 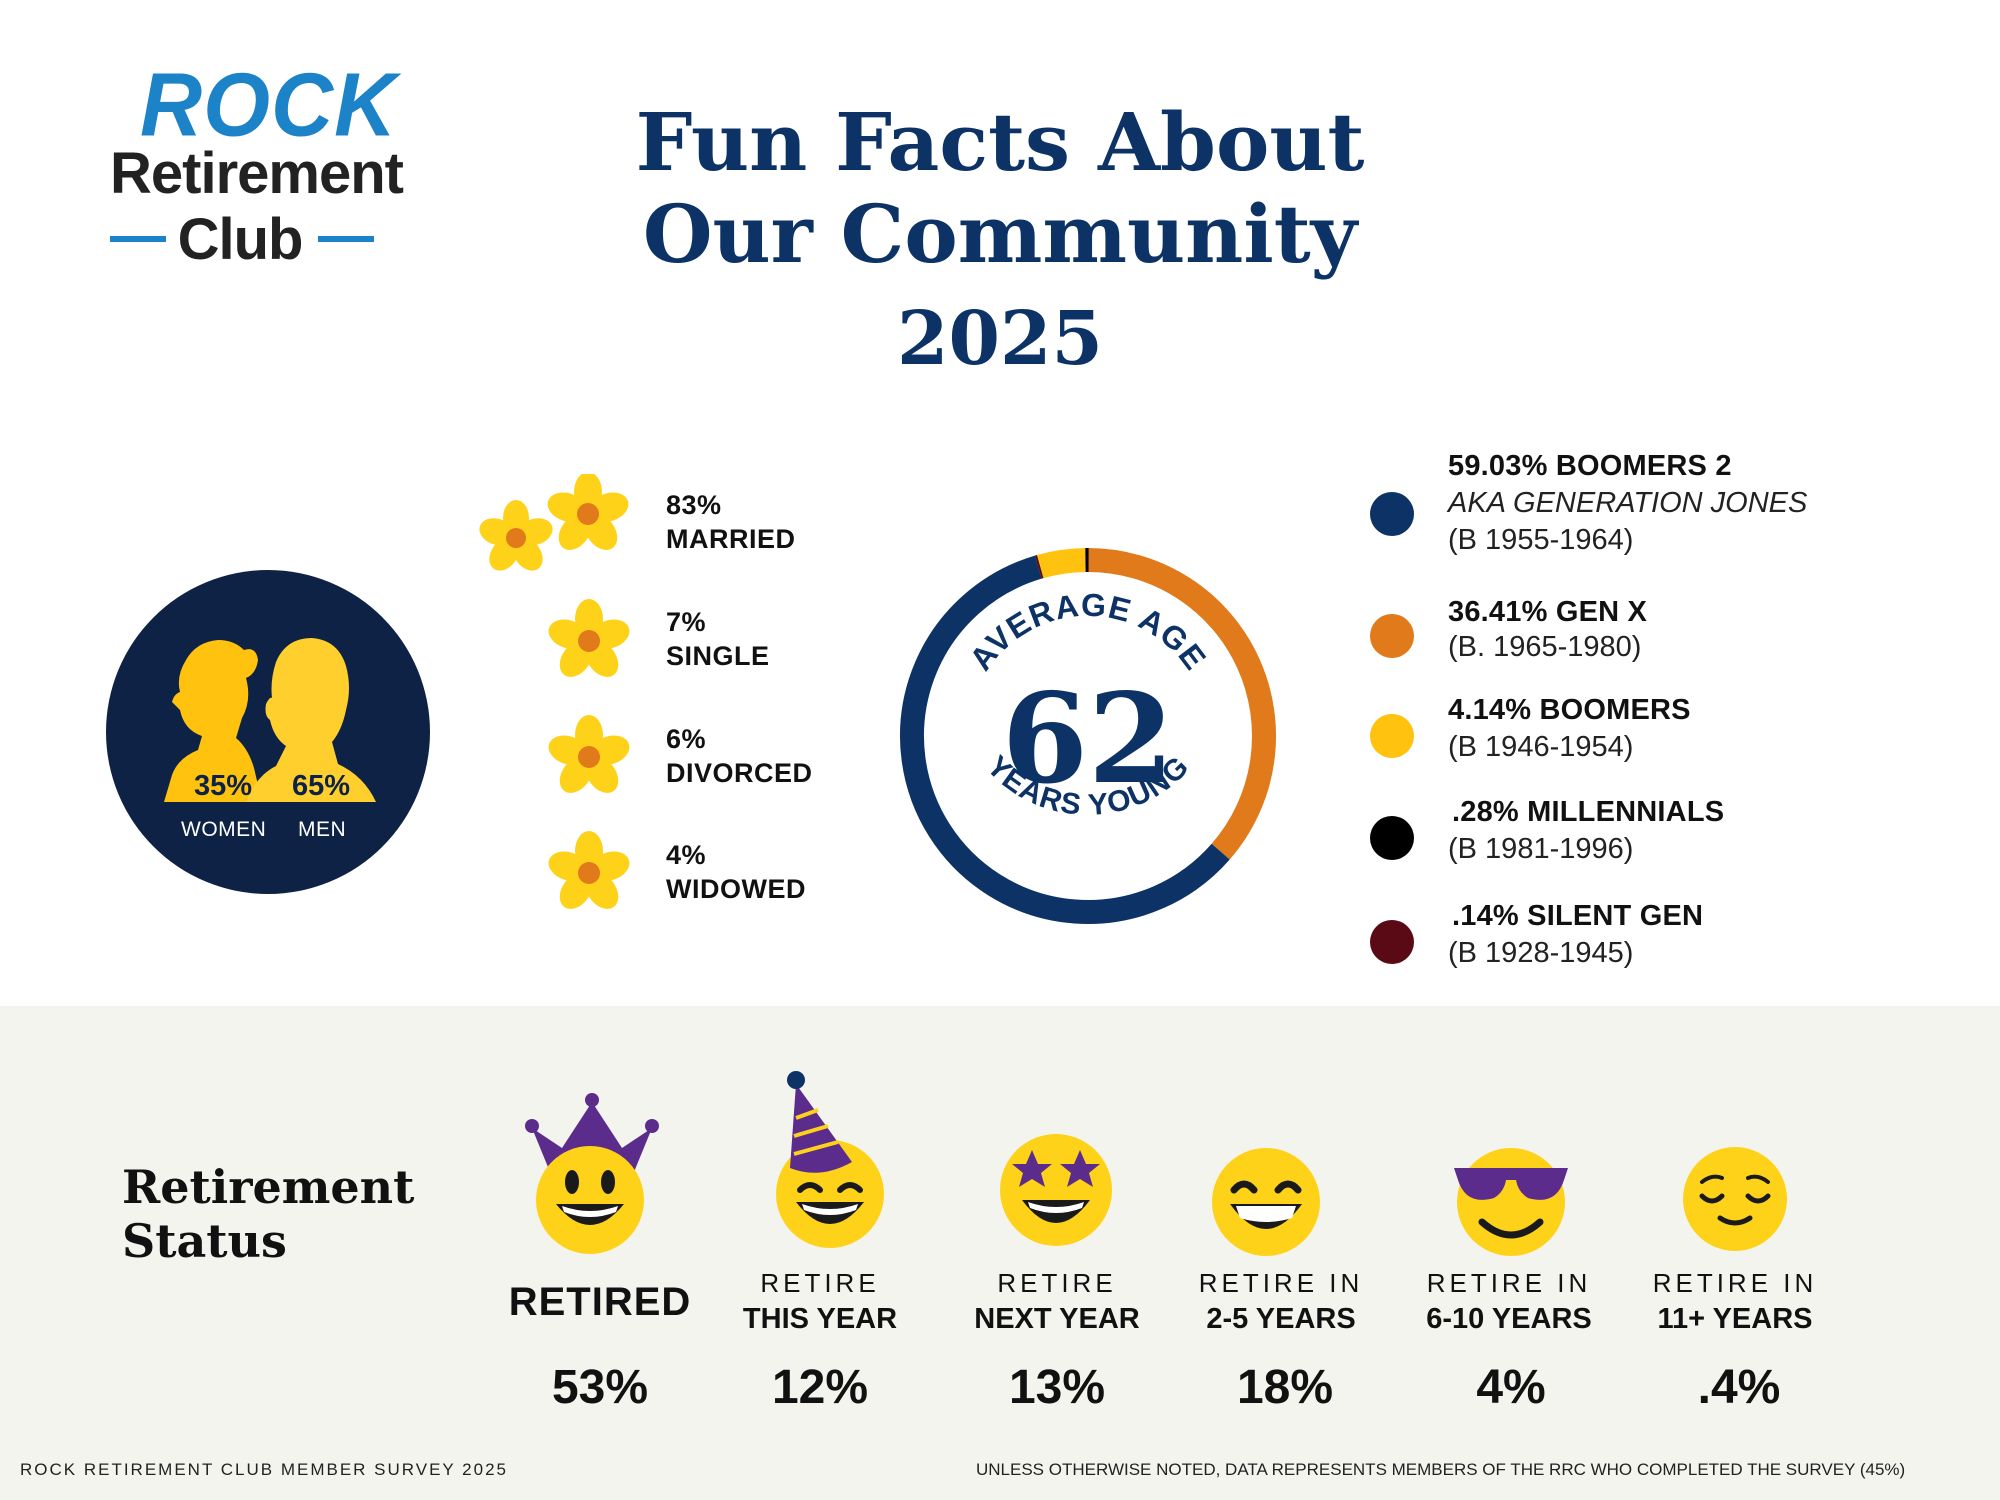 What do you see at coordinates (731, 522) in the screenshot?
I see `marital-item: 83% MARRIED` at bounding box center [731, 522].